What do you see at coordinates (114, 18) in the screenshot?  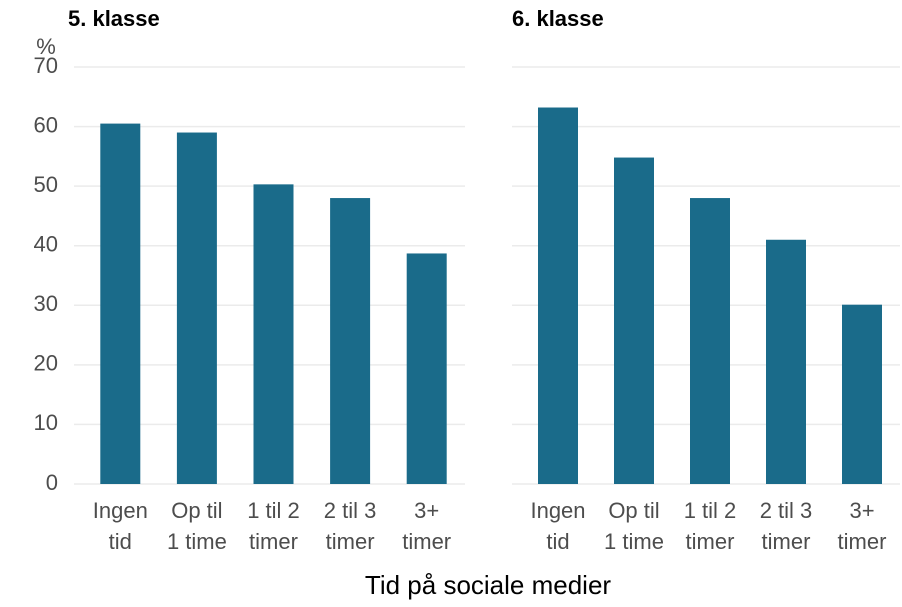 I see `panel-title: 5. klasse` at bounding box center [114, 18].